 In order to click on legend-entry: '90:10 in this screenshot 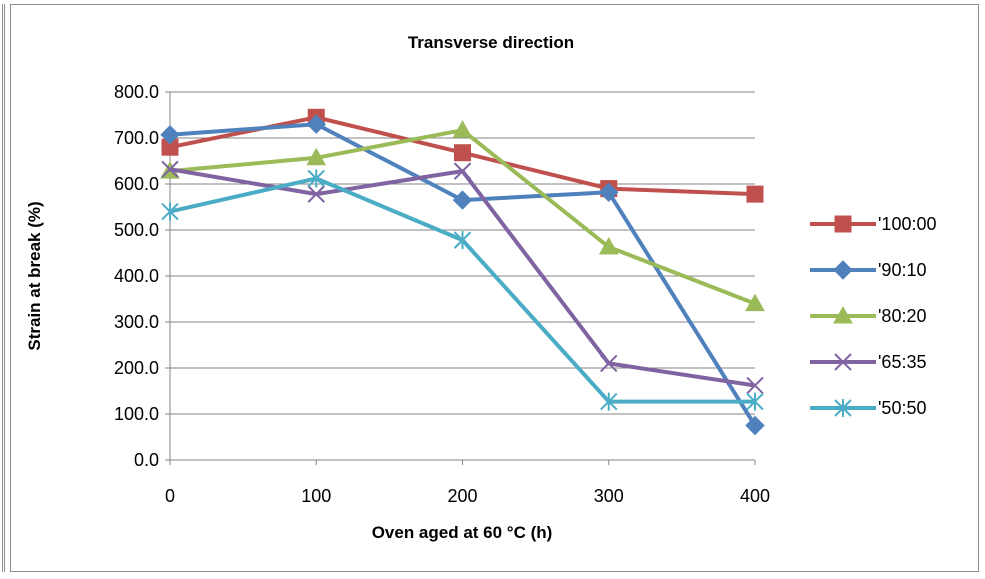, I will do `click(868, 270)`.